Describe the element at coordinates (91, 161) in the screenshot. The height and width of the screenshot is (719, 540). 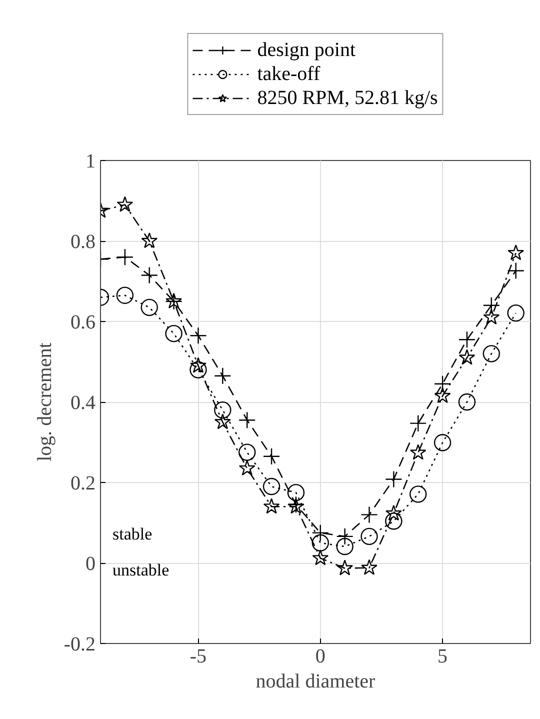
I see `y-tick-label: 1` at that location.